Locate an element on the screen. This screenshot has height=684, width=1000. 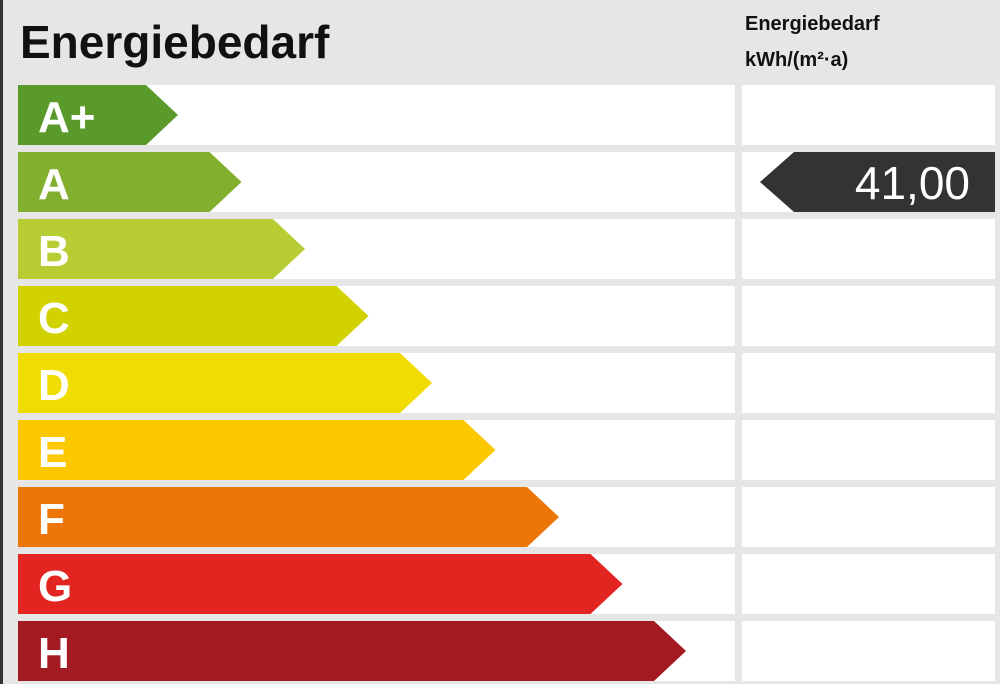
class-label: H is located at coordinates (54, 653).